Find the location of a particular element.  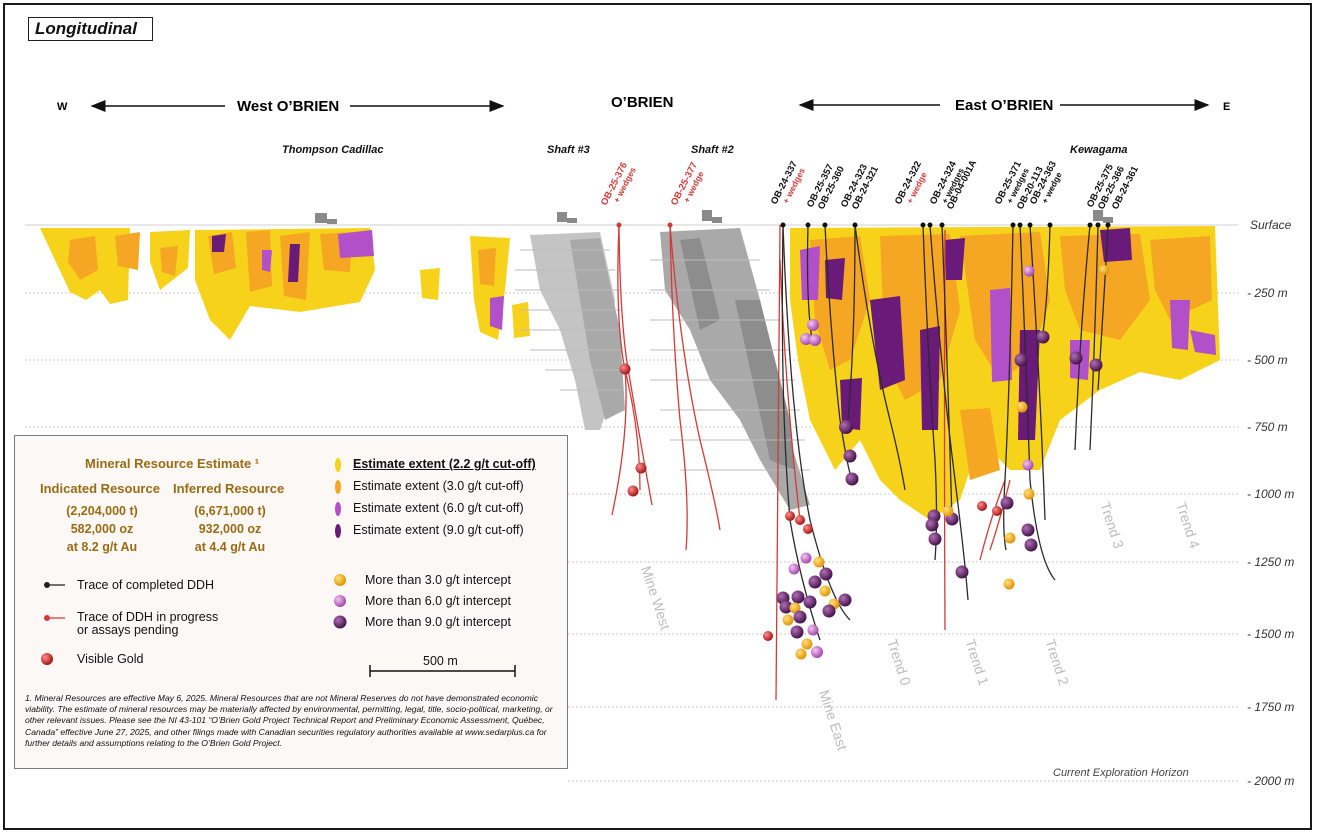

depth-label: - 500 m is located at coordinates (1267, 360).